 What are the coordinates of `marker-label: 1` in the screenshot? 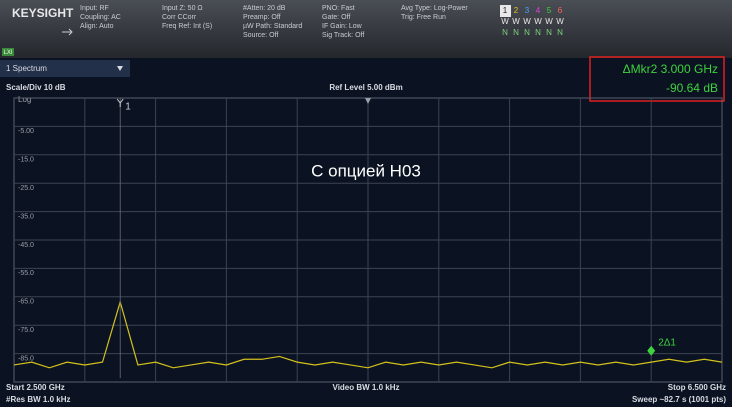 It's located at (128, 107).